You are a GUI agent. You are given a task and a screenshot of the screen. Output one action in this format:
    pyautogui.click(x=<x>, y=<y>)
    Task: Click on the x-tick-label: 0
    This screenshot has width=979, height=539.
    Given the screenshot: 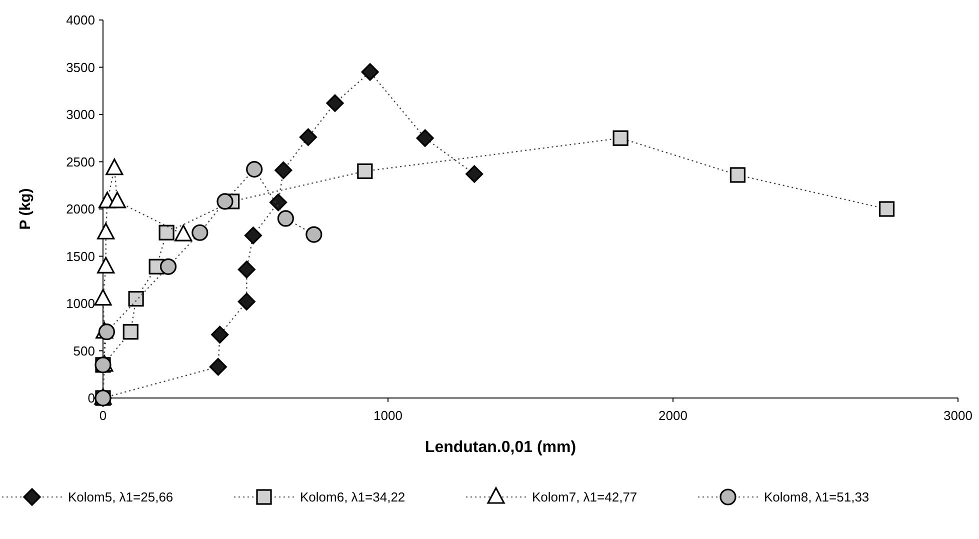 What is the action you would take?
    pyautogui.click(x=103, y=415)
    